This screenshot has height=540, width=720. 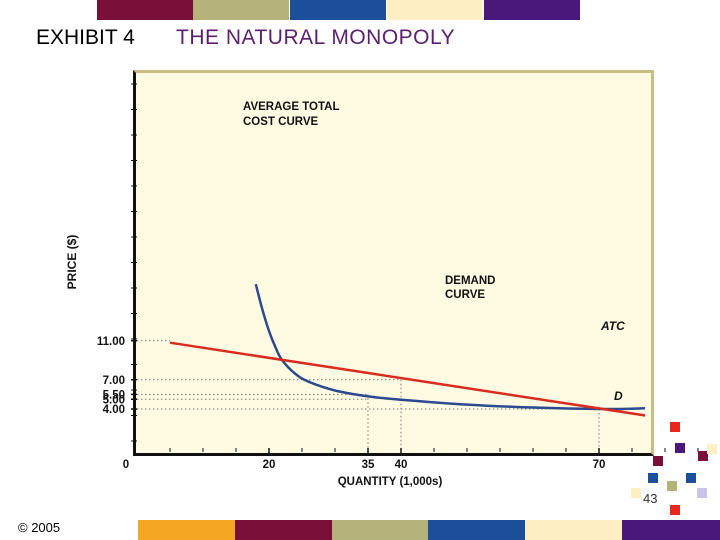 I want to click on x-tick-label: 40, so click(x=401, y=465).